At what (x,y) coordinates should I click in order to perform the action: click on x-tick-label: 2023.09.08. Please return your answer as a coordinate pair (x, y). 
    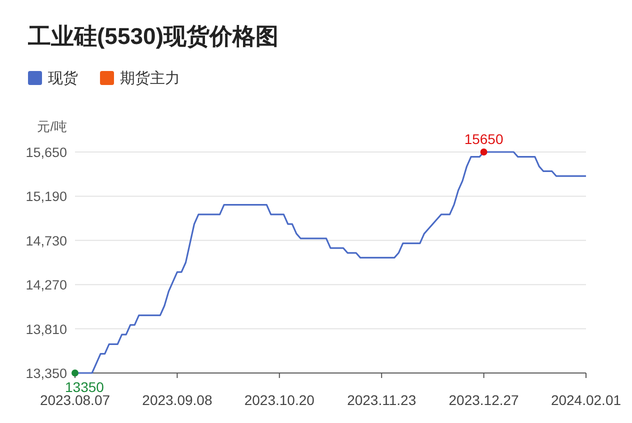
    Looking at the image, I should click on (177, 400).